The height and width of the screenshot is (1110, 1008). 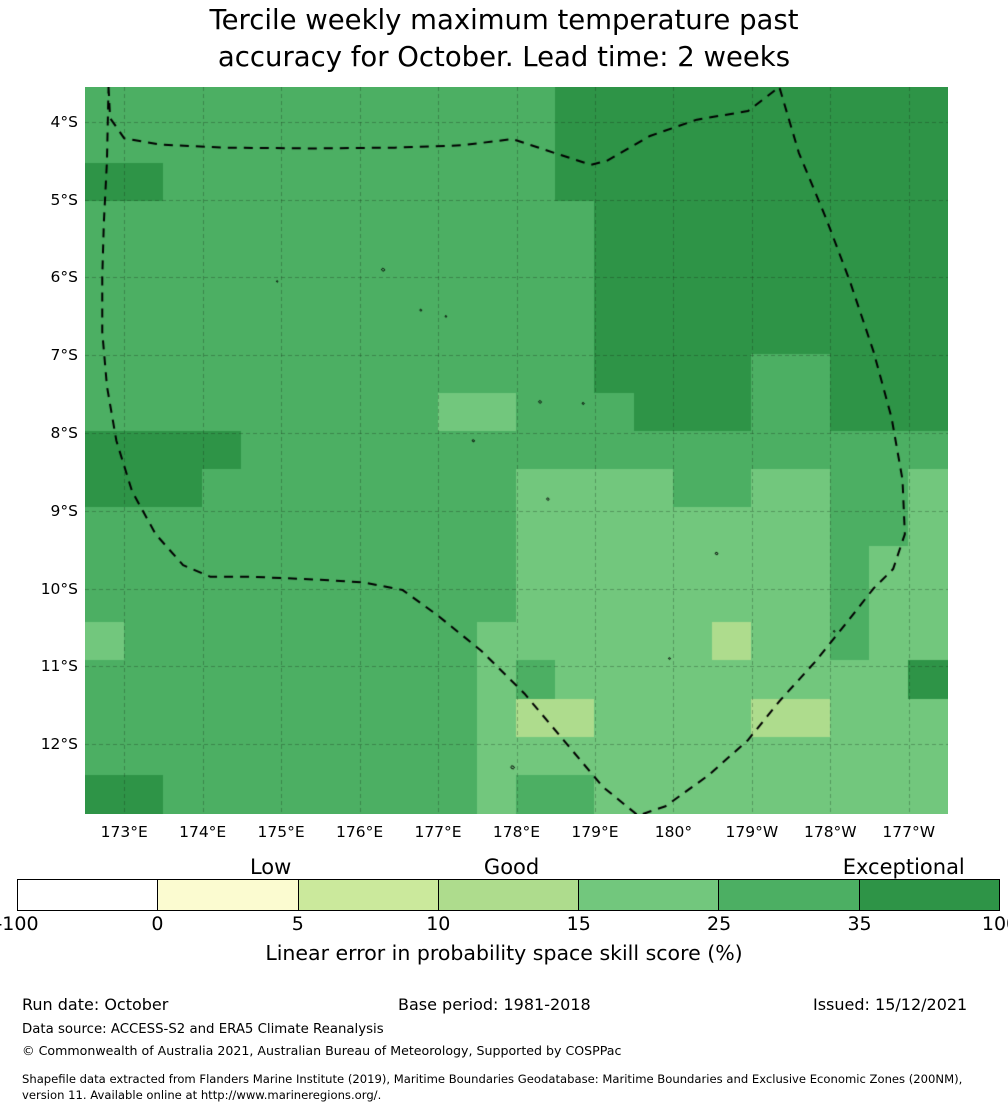 I want to click on longitude-tick-label: 175°E, so click(x=281, y=832).